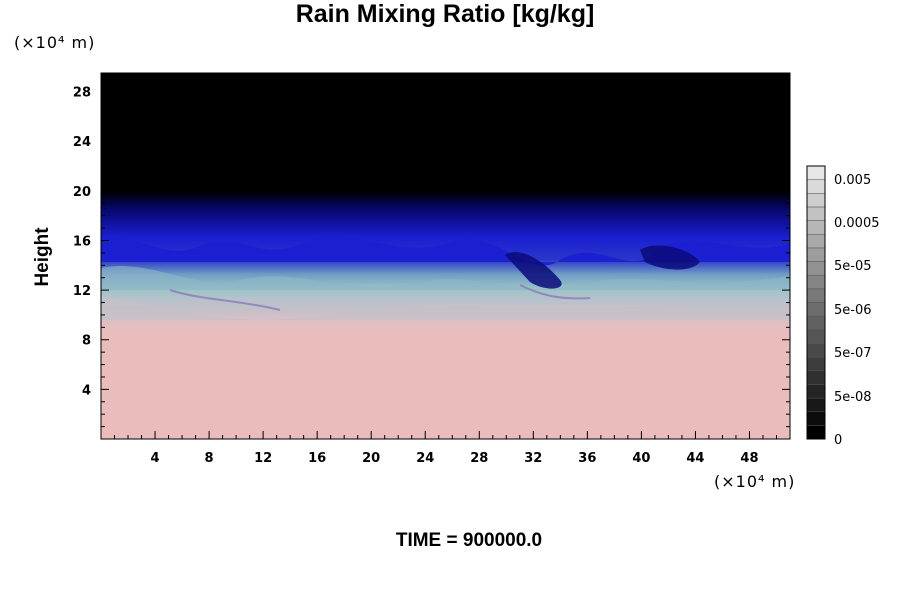 The width and height of the screenshot is (900, 600). Describe the element at coordinates (479, 458) in the screenshot. I see `x-tick-label: 28` at that location.